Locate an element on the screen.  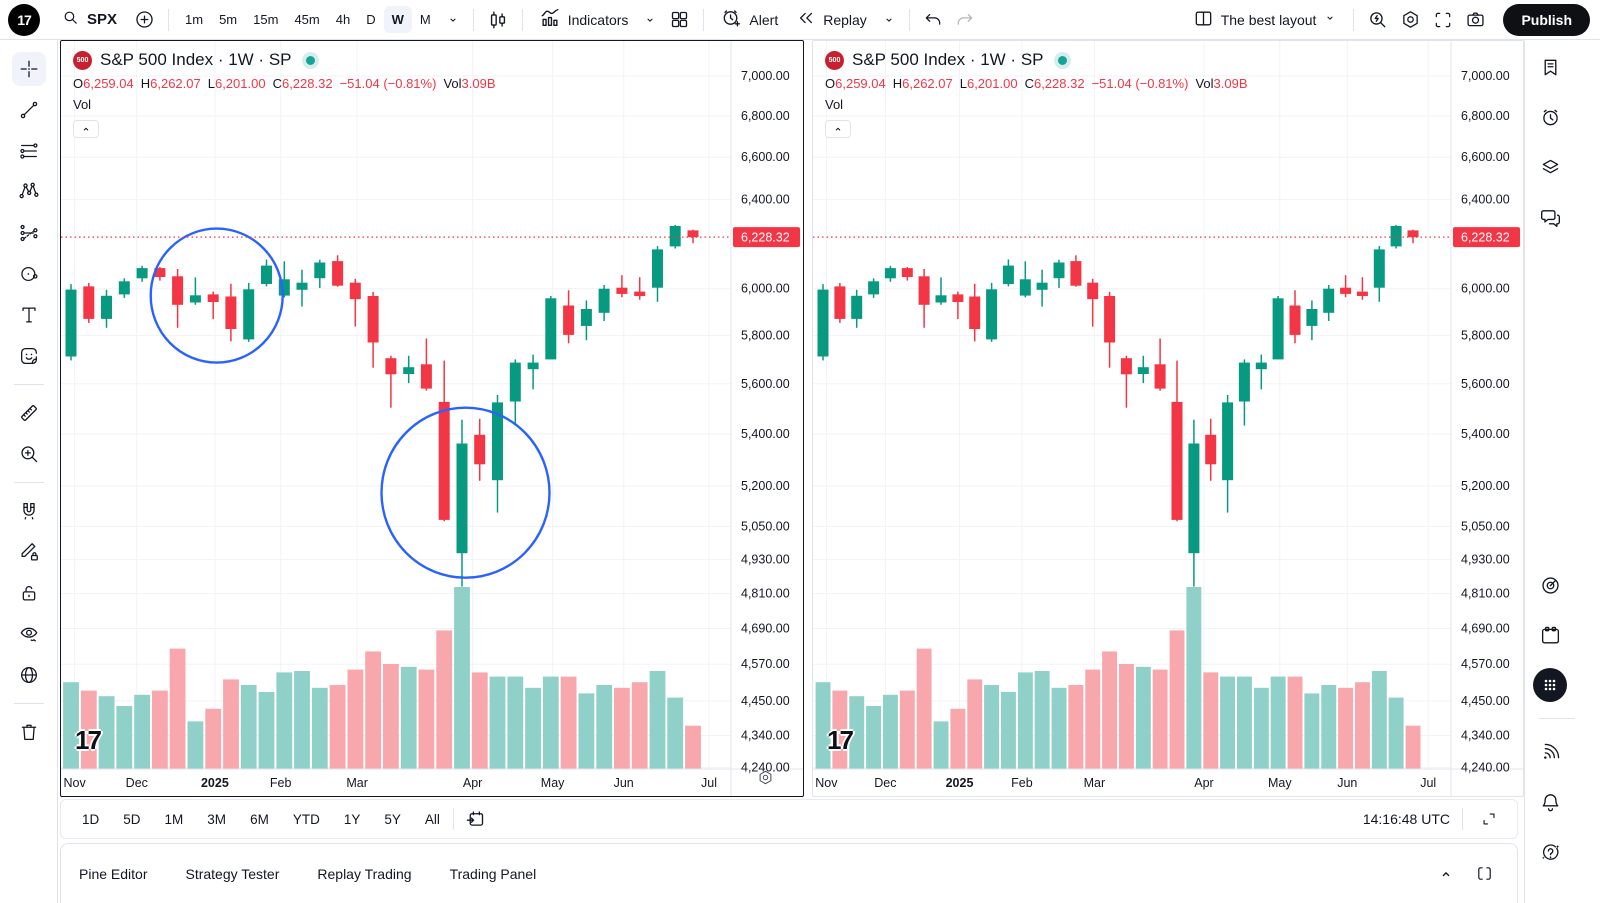
indicator-templates-button is located at coordinates (679, 19).